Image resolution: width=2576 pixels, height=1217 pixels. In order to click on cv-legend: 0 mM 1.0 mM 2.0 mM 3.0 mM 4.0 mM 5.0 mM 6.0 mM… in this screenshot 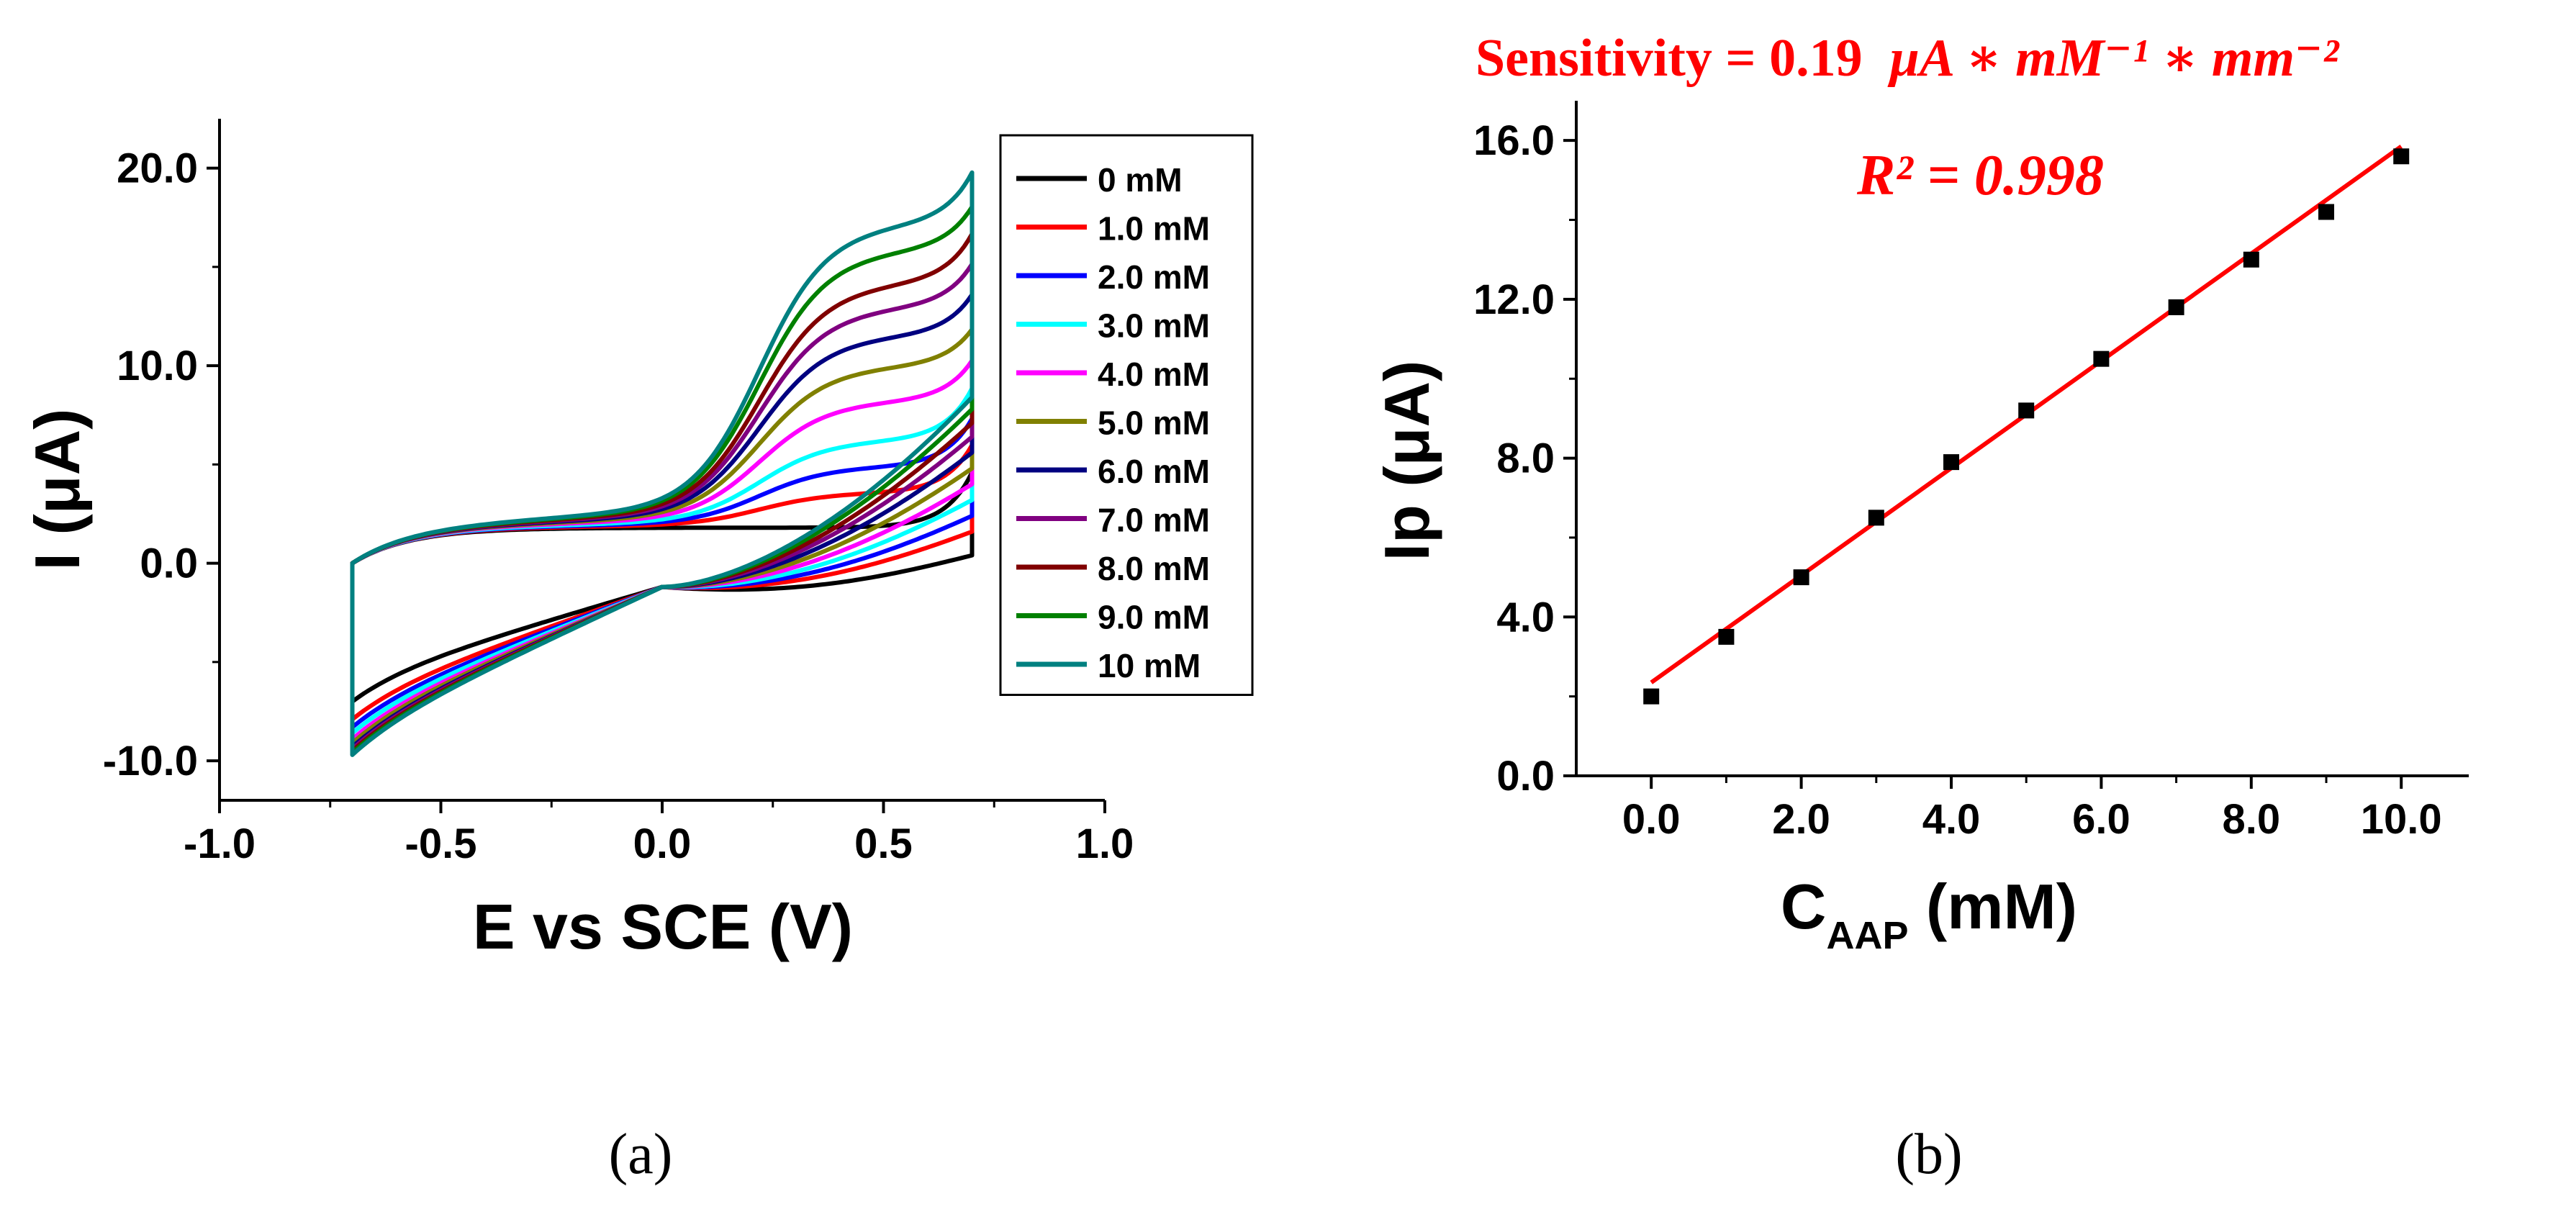, I will do `click(1126, 415)`.